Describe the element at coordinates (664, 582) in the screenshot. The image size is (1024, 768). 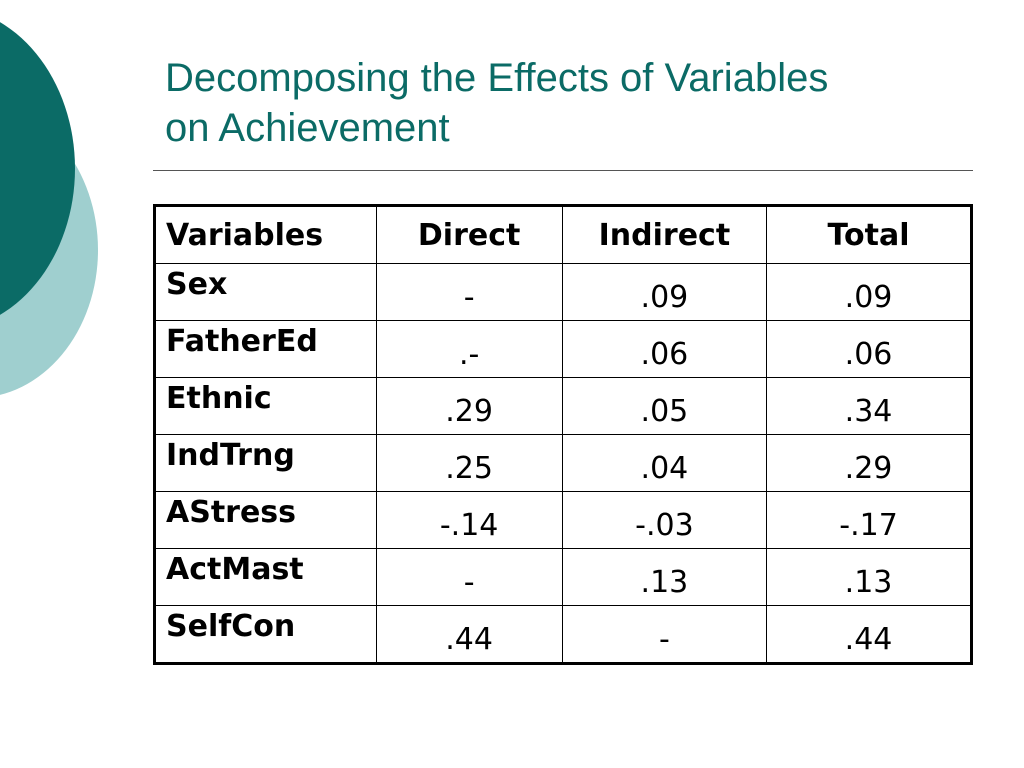
I see `indirect-value: .13` at that location.